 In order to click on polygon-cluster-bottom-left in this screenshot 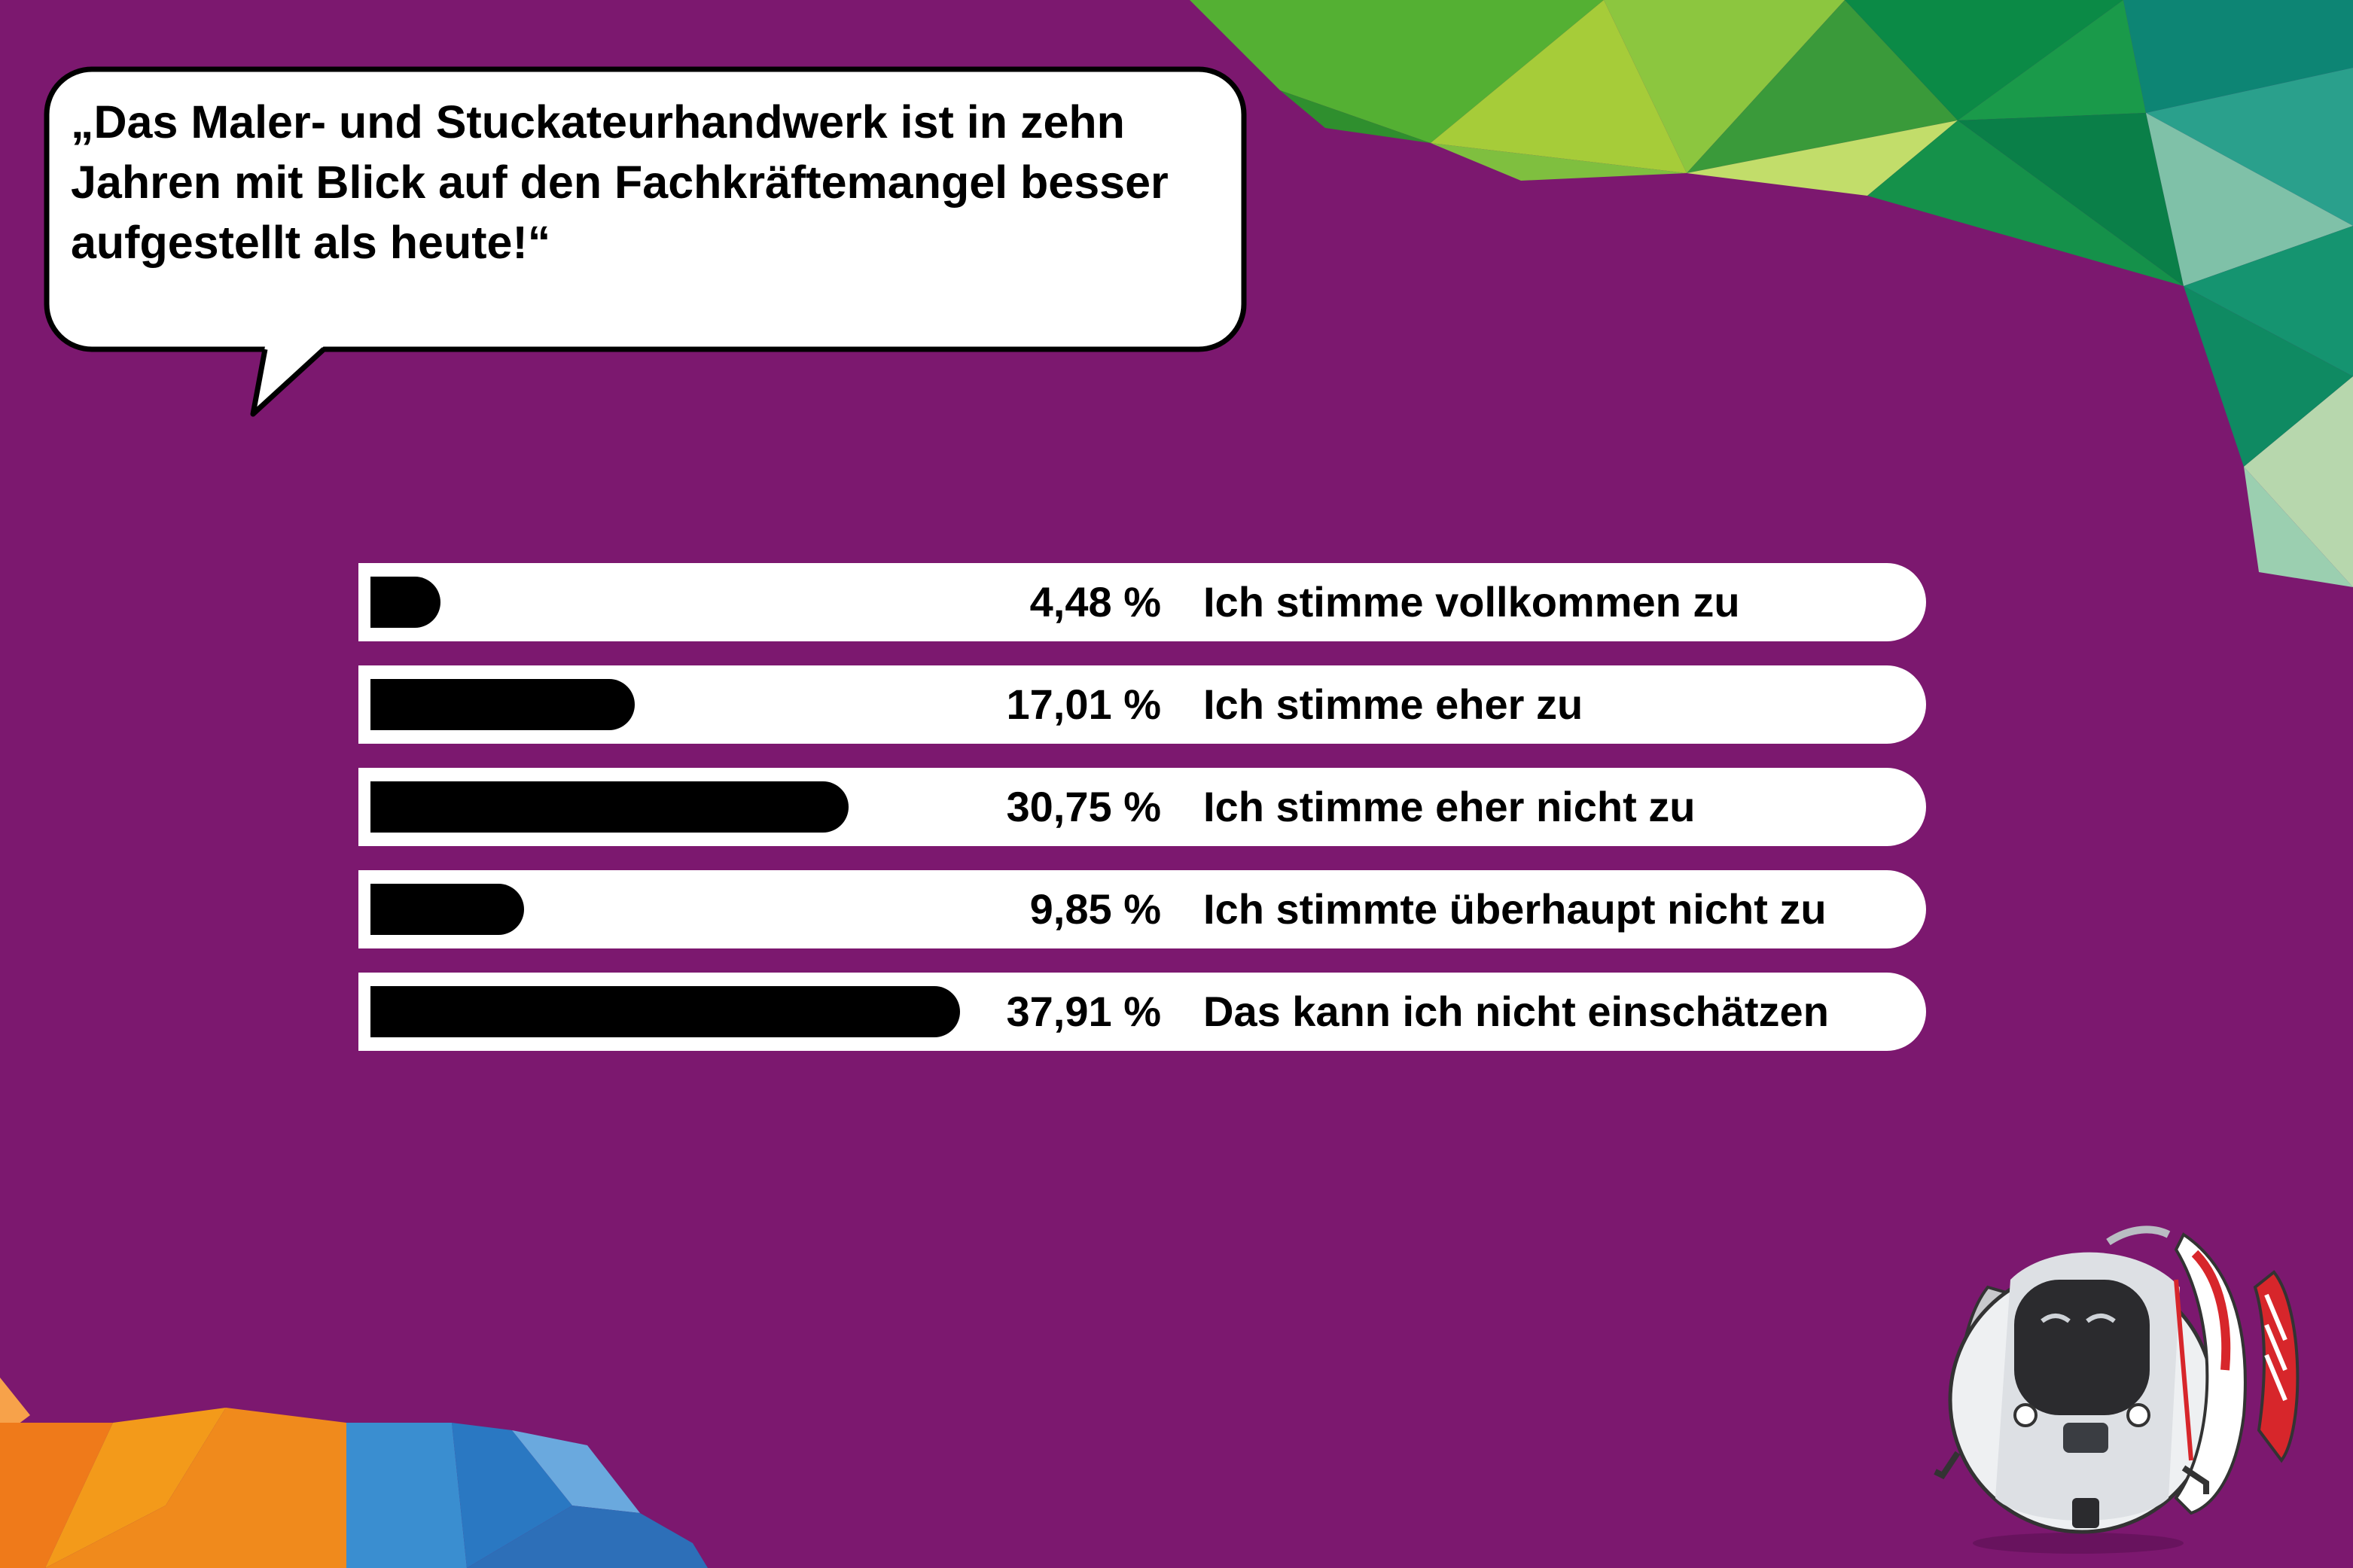, I will do `click(354, 1473)`.